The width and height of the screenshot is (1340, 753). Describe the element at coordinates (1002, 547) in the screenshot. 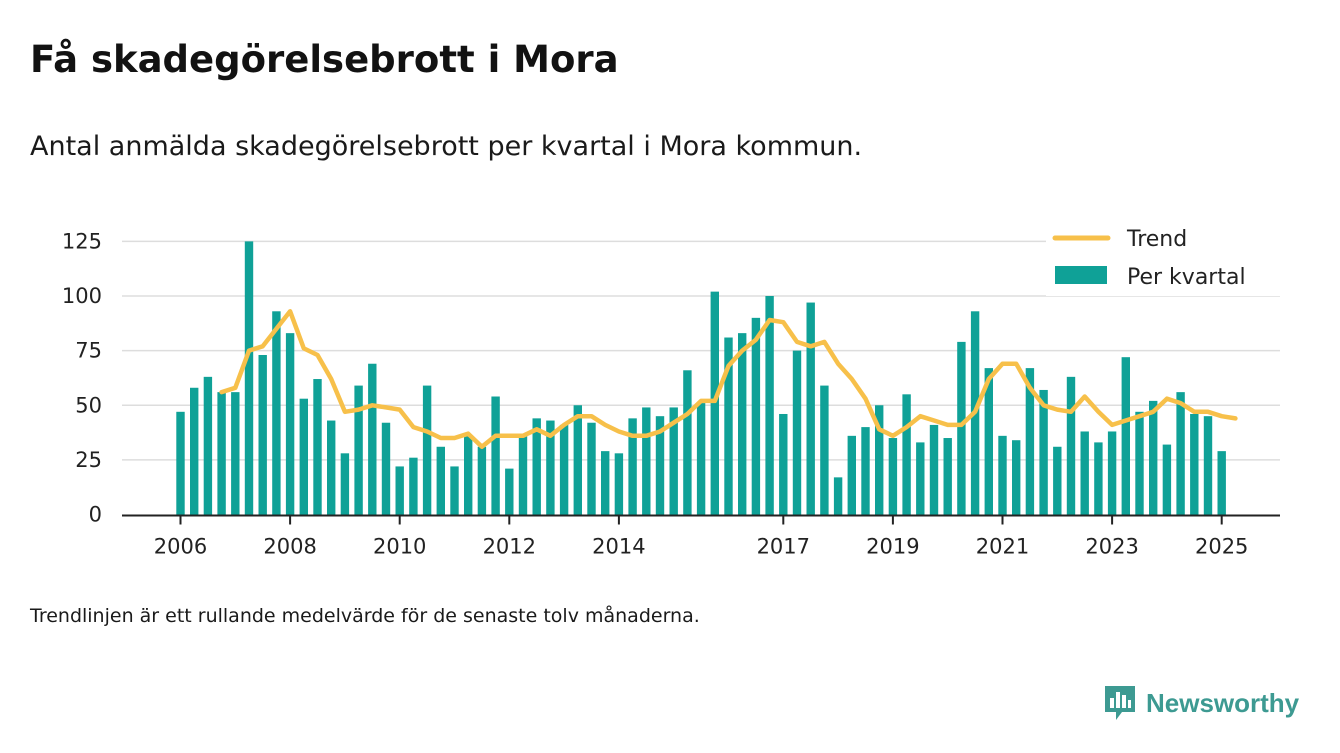

I see `x-tick-label: 2021` at that location.